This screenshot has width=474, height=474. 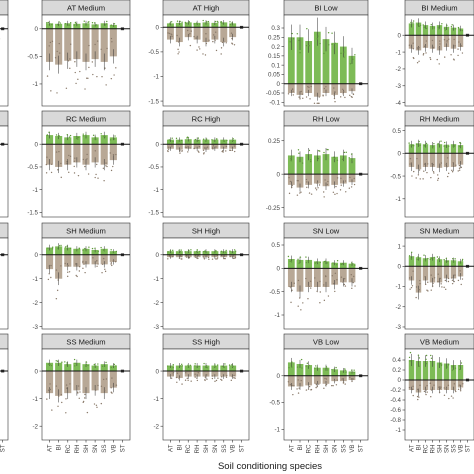 What do you see at coordinates (309, 448) in the screenshot?
I see `x-tick-label: RC` at bounding box center [309, 448].